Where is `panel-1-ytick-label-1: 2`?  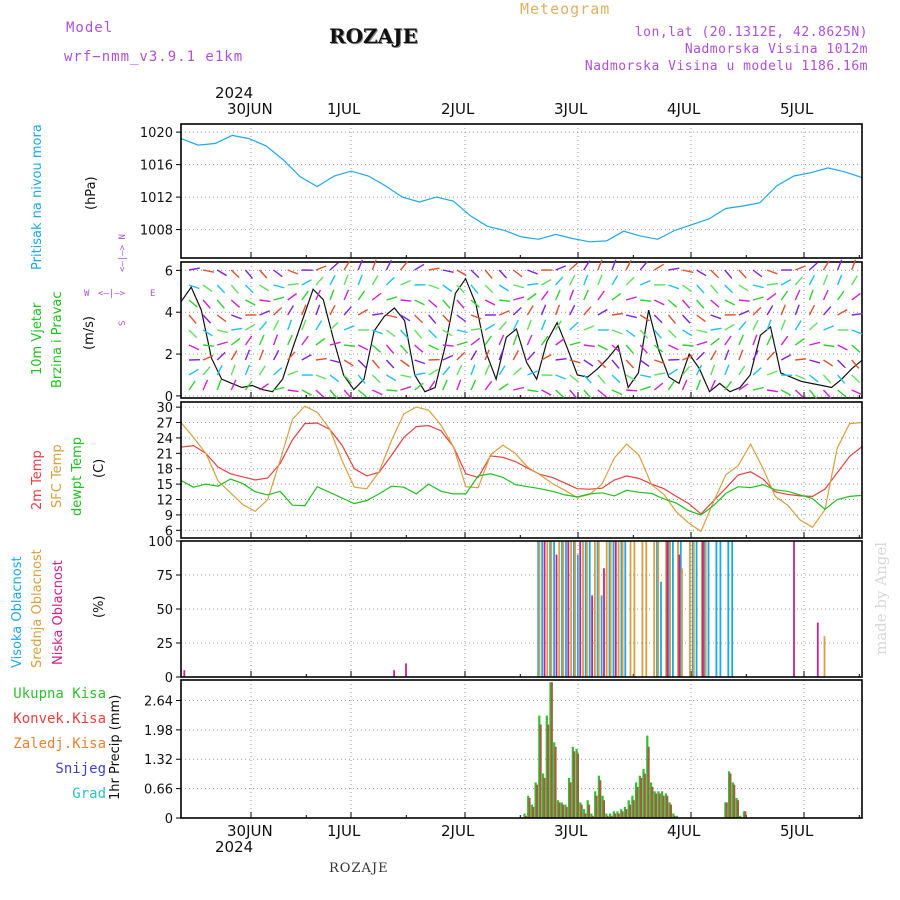 panel-1-ytick-label-1: 2 is located at coordinates (169, 355).